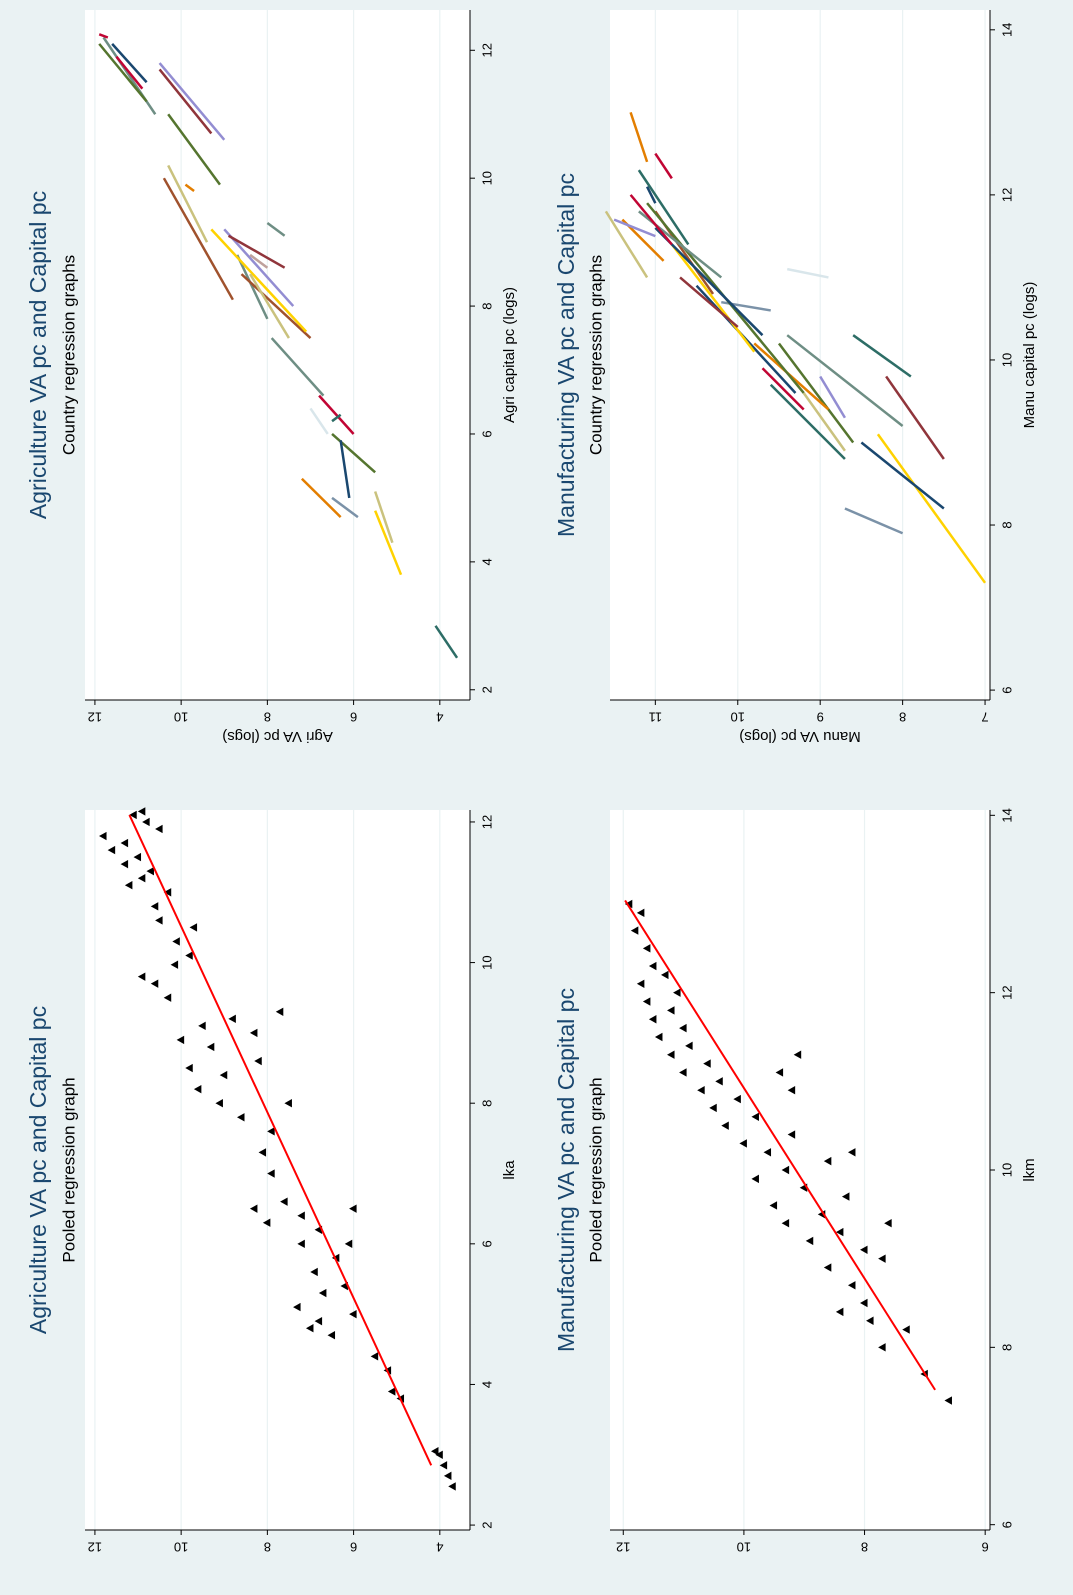  What do you see at coordinates (820, 717) in the screenshot?
I see `y-tick-label: 9` at bounding box center [820, 717].